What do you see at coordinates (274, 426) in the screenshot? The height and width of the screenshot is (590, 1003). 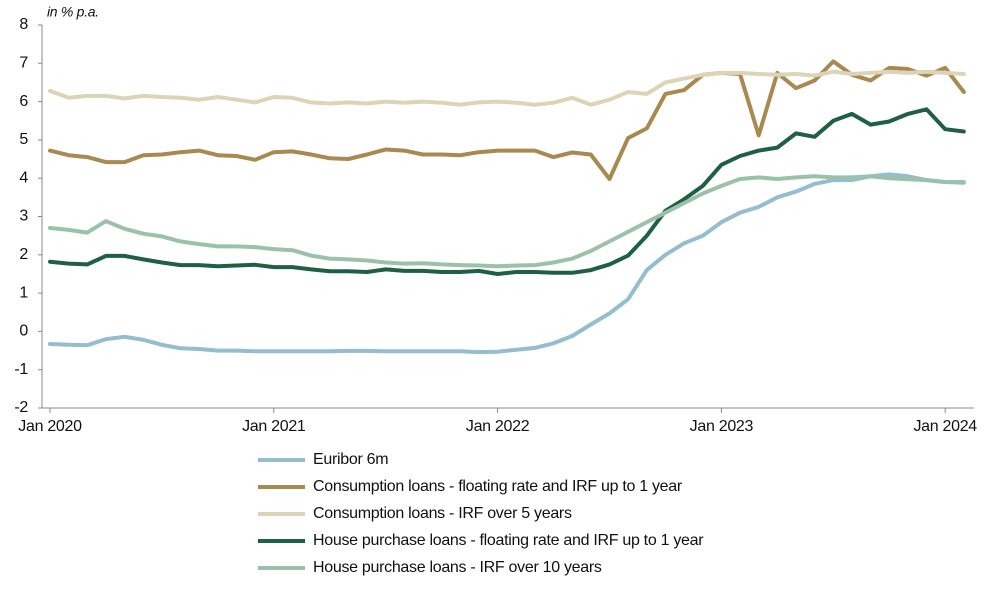 I see `x-tick-label: Jan 2021` at bounding box center [274, 426].